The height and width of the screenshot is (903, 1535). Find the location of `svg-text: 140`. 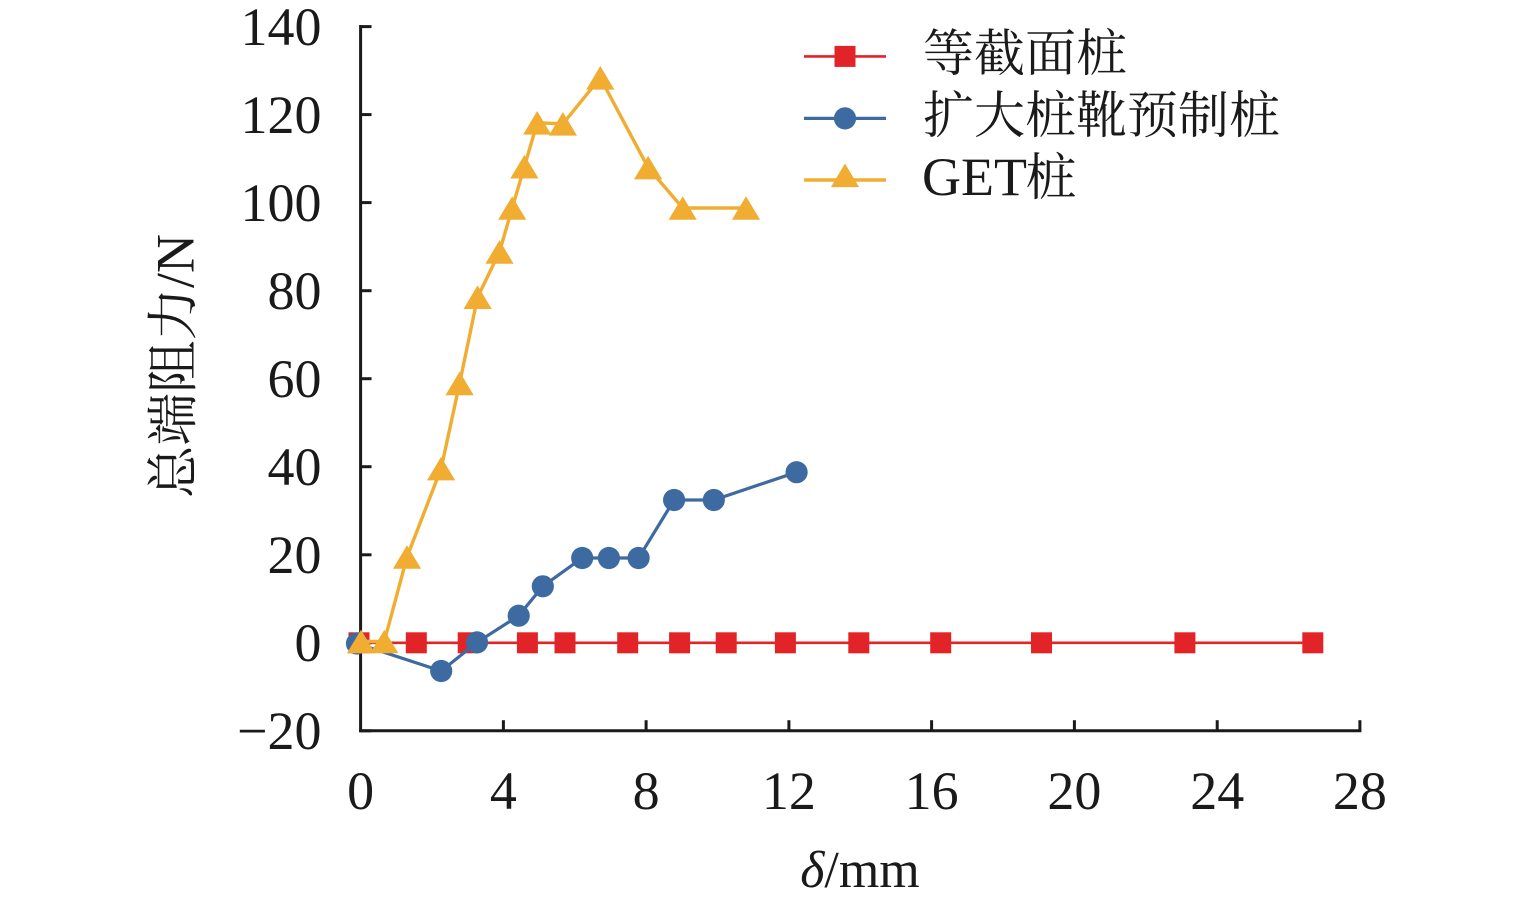

svg-text: 140 is located at coordinates (281, 28).